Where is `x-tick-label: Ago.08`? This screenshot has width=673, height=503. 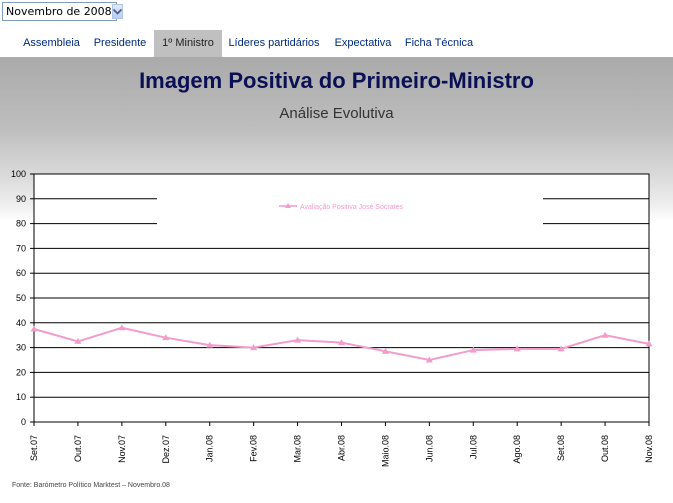
x-tick-label: Ago.08 is located at coordinates (517, 449).